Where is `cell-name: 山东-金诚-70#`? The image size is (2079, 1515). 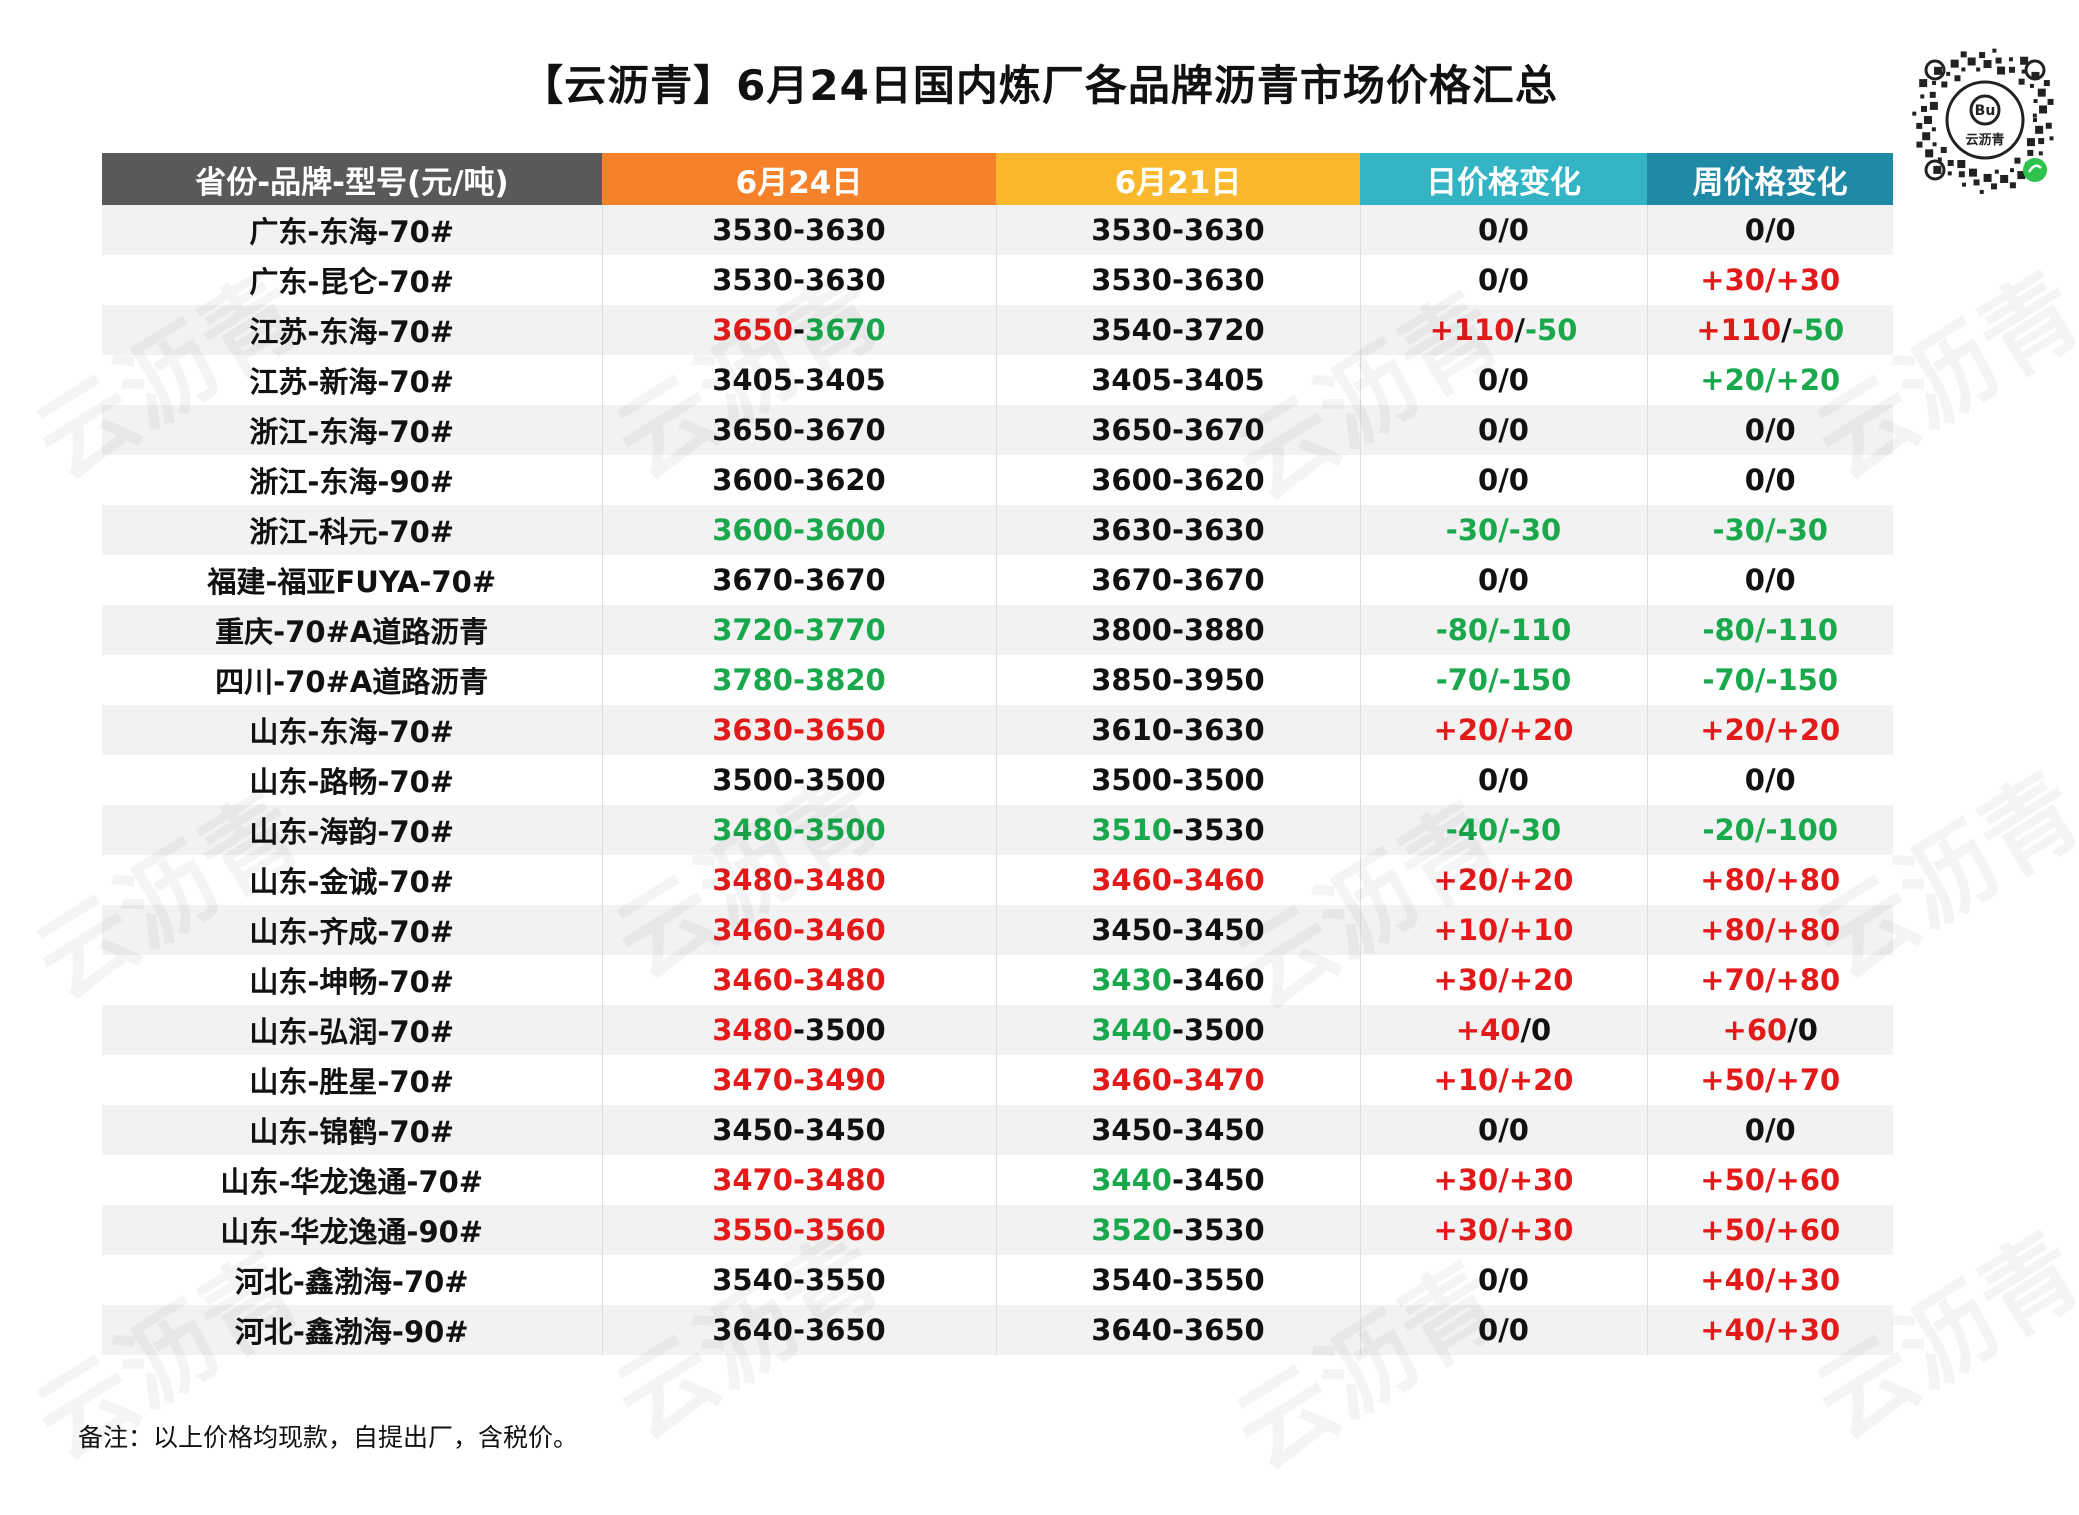 cell-name: 山东-金诚-70# is located at coordinates (352, 880).